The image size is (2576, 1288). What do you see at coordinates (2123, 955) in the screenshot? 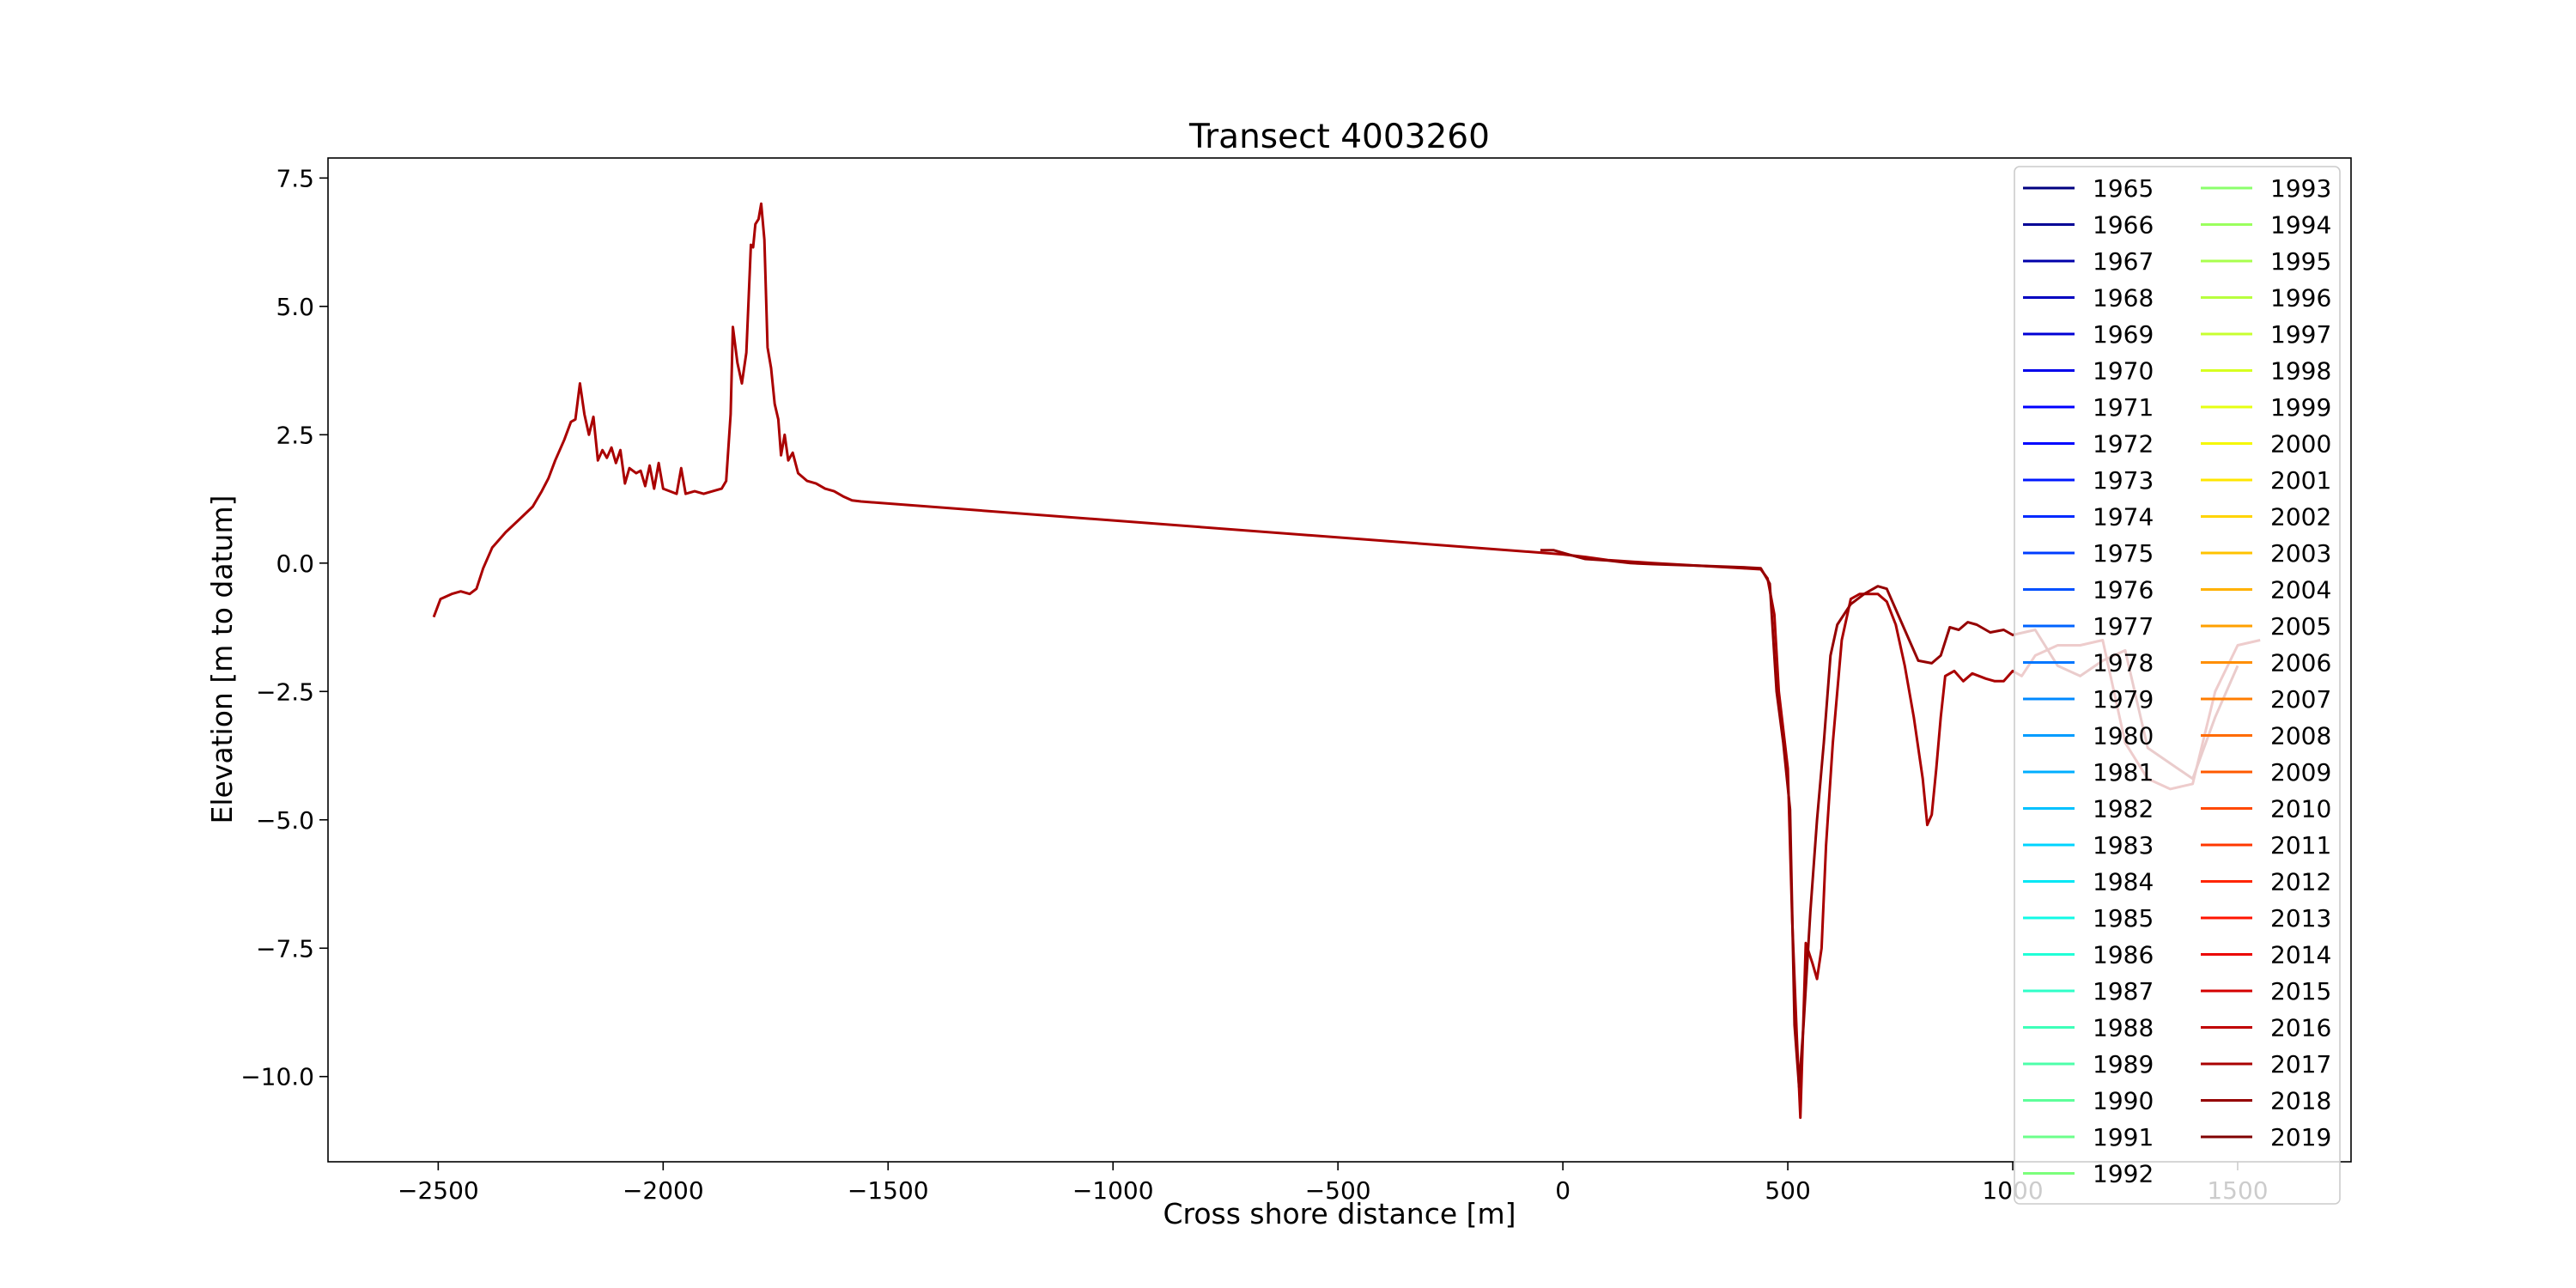
I see `legend-label: 1986` at bounding box center [2123, 955].